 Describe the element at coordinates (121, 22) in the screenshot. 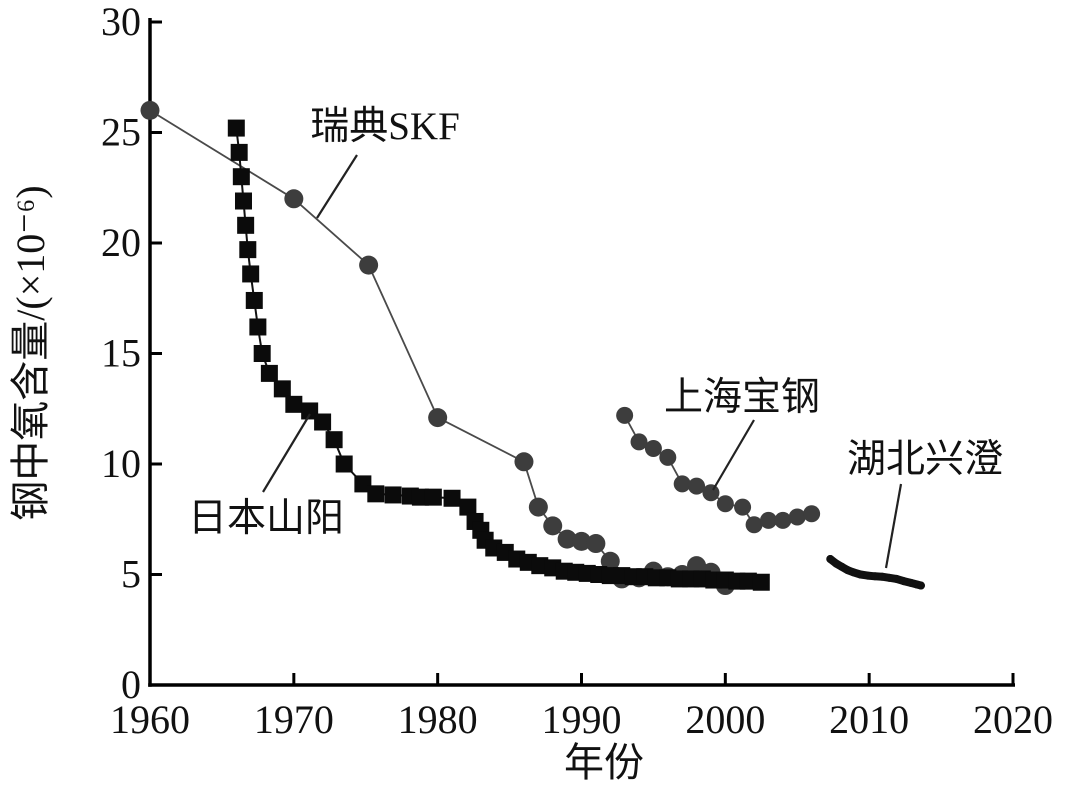

I see `y-tick-label: 30` at that location.